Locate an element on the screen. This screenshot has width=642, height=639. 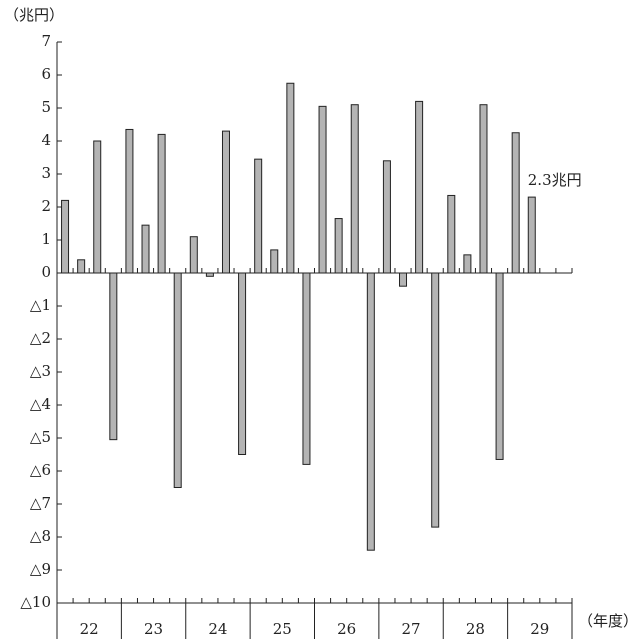
y-tick-label: 1 is located at coordinates (46, 239).